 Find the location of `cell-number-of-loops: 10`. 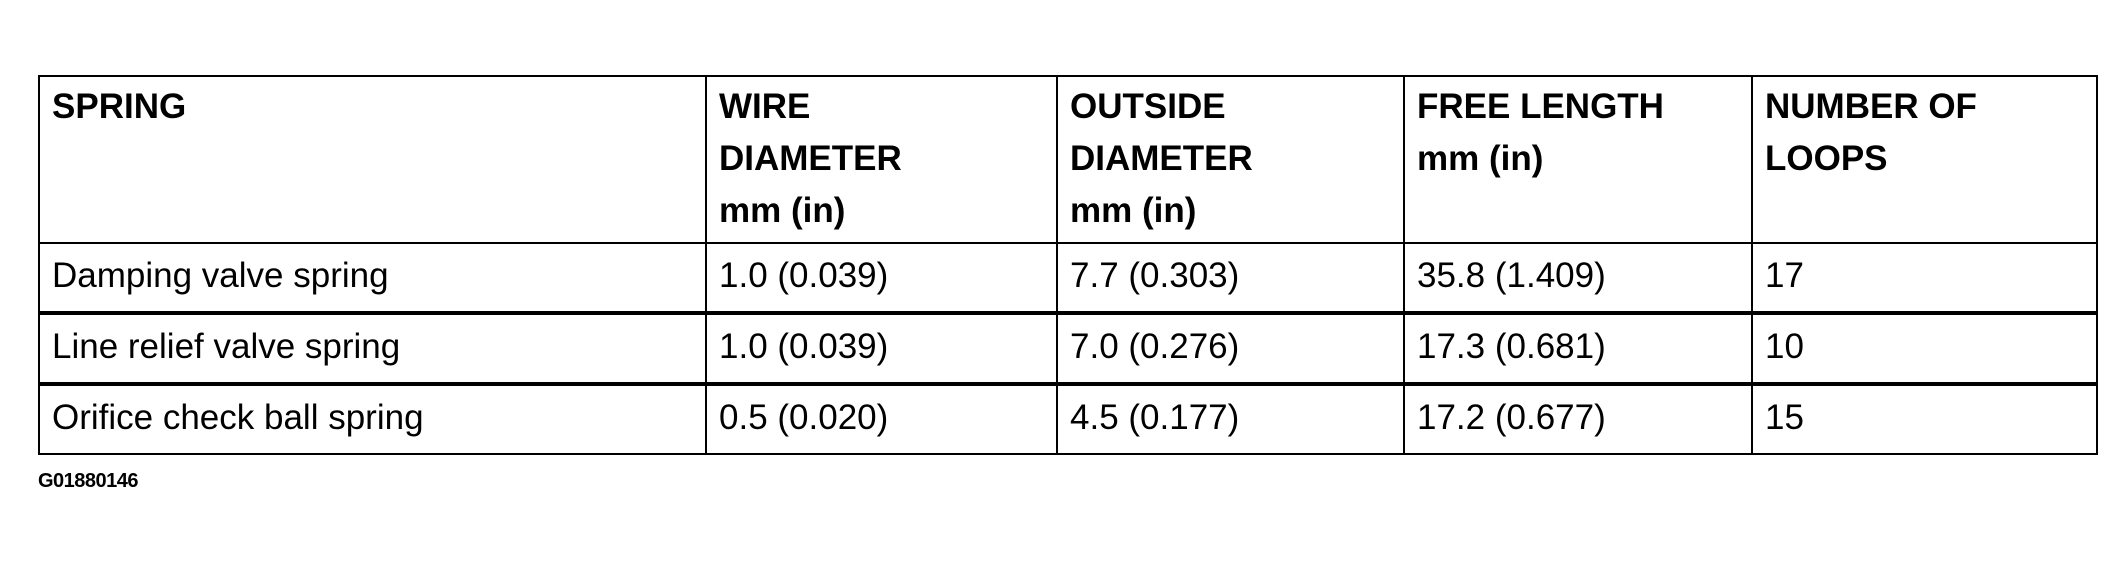

cell-number-of-loops: 10 is located at coordinates (1924, 348).